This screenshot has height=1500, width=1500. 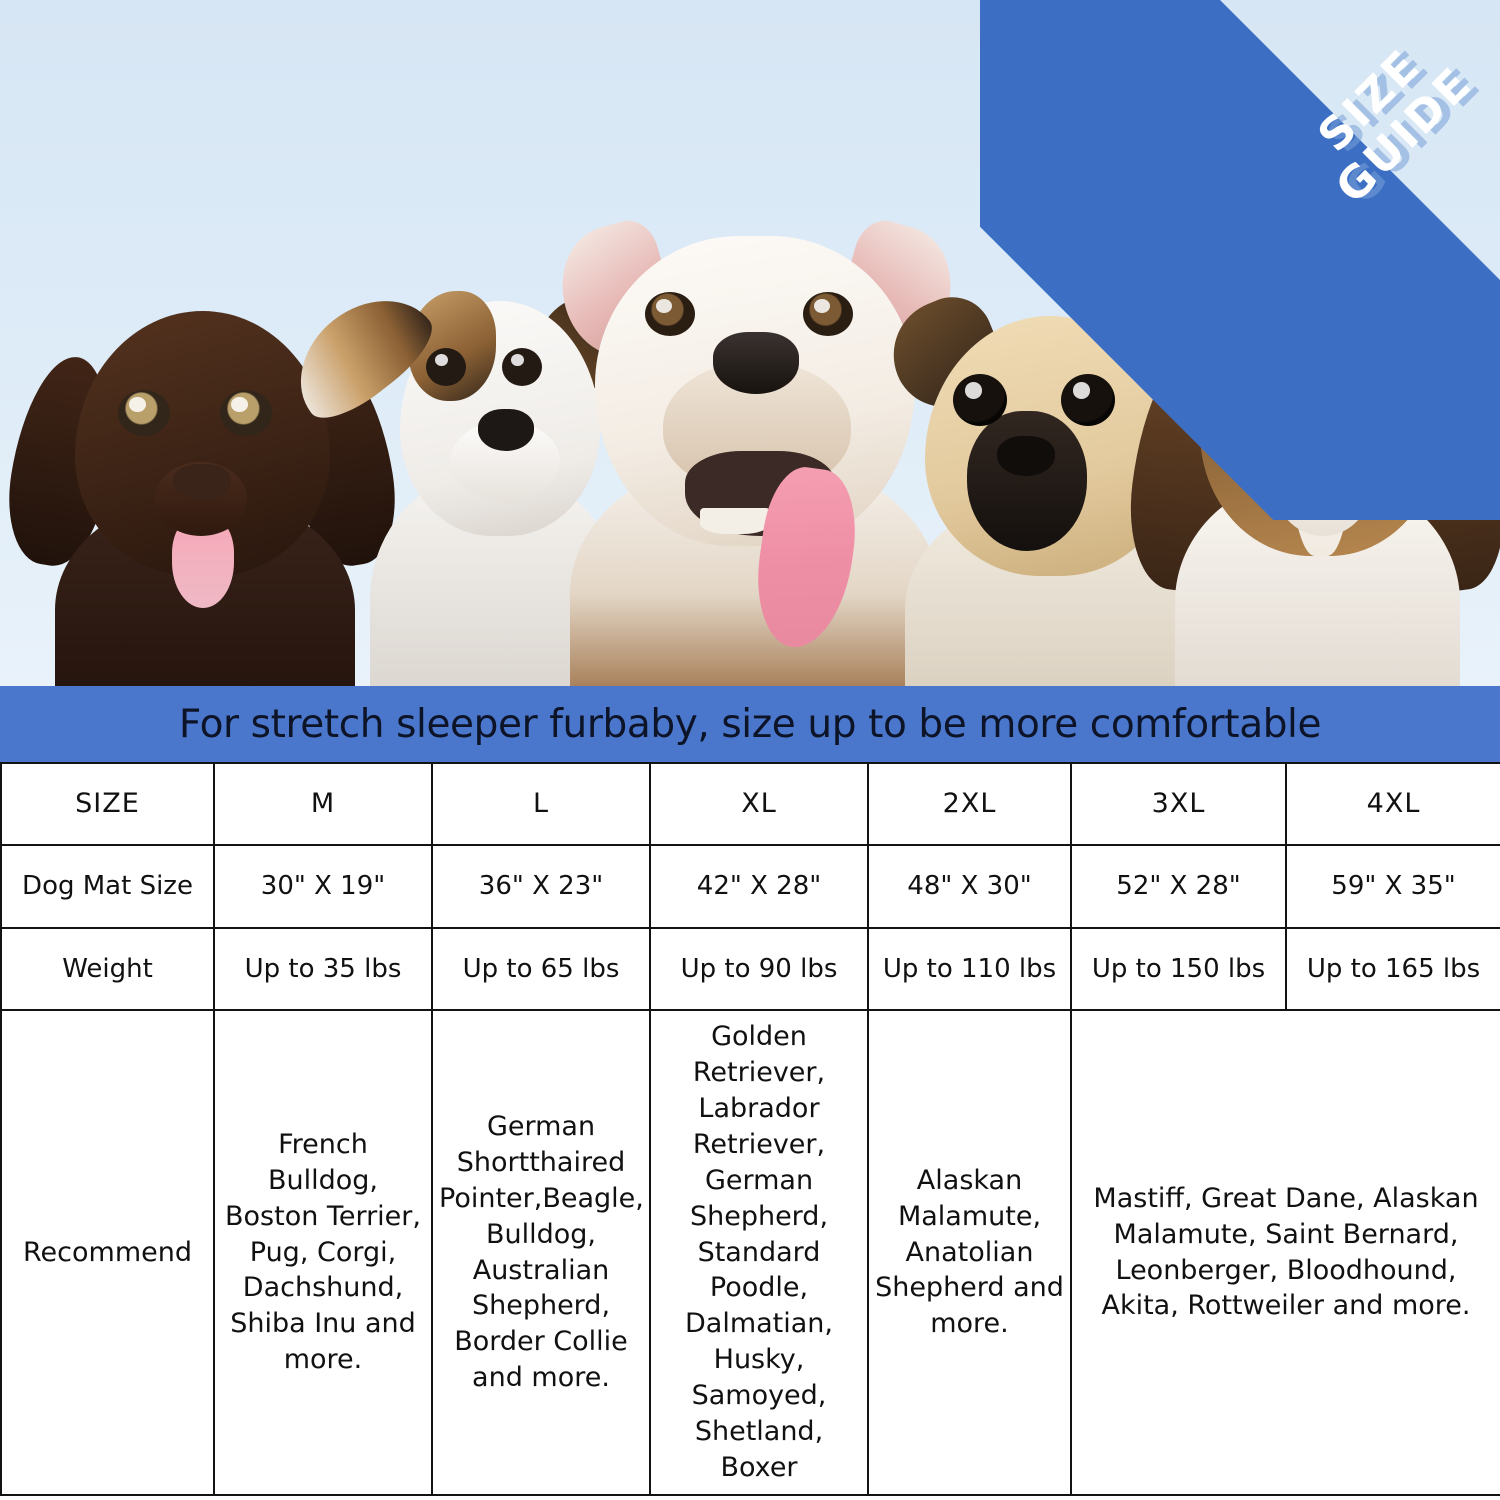 What do you see at coordinates (1178, 886) in the screenshot?
I see `mat-size-3xl: 52" X 28"` at bounding box center [1178, 886].